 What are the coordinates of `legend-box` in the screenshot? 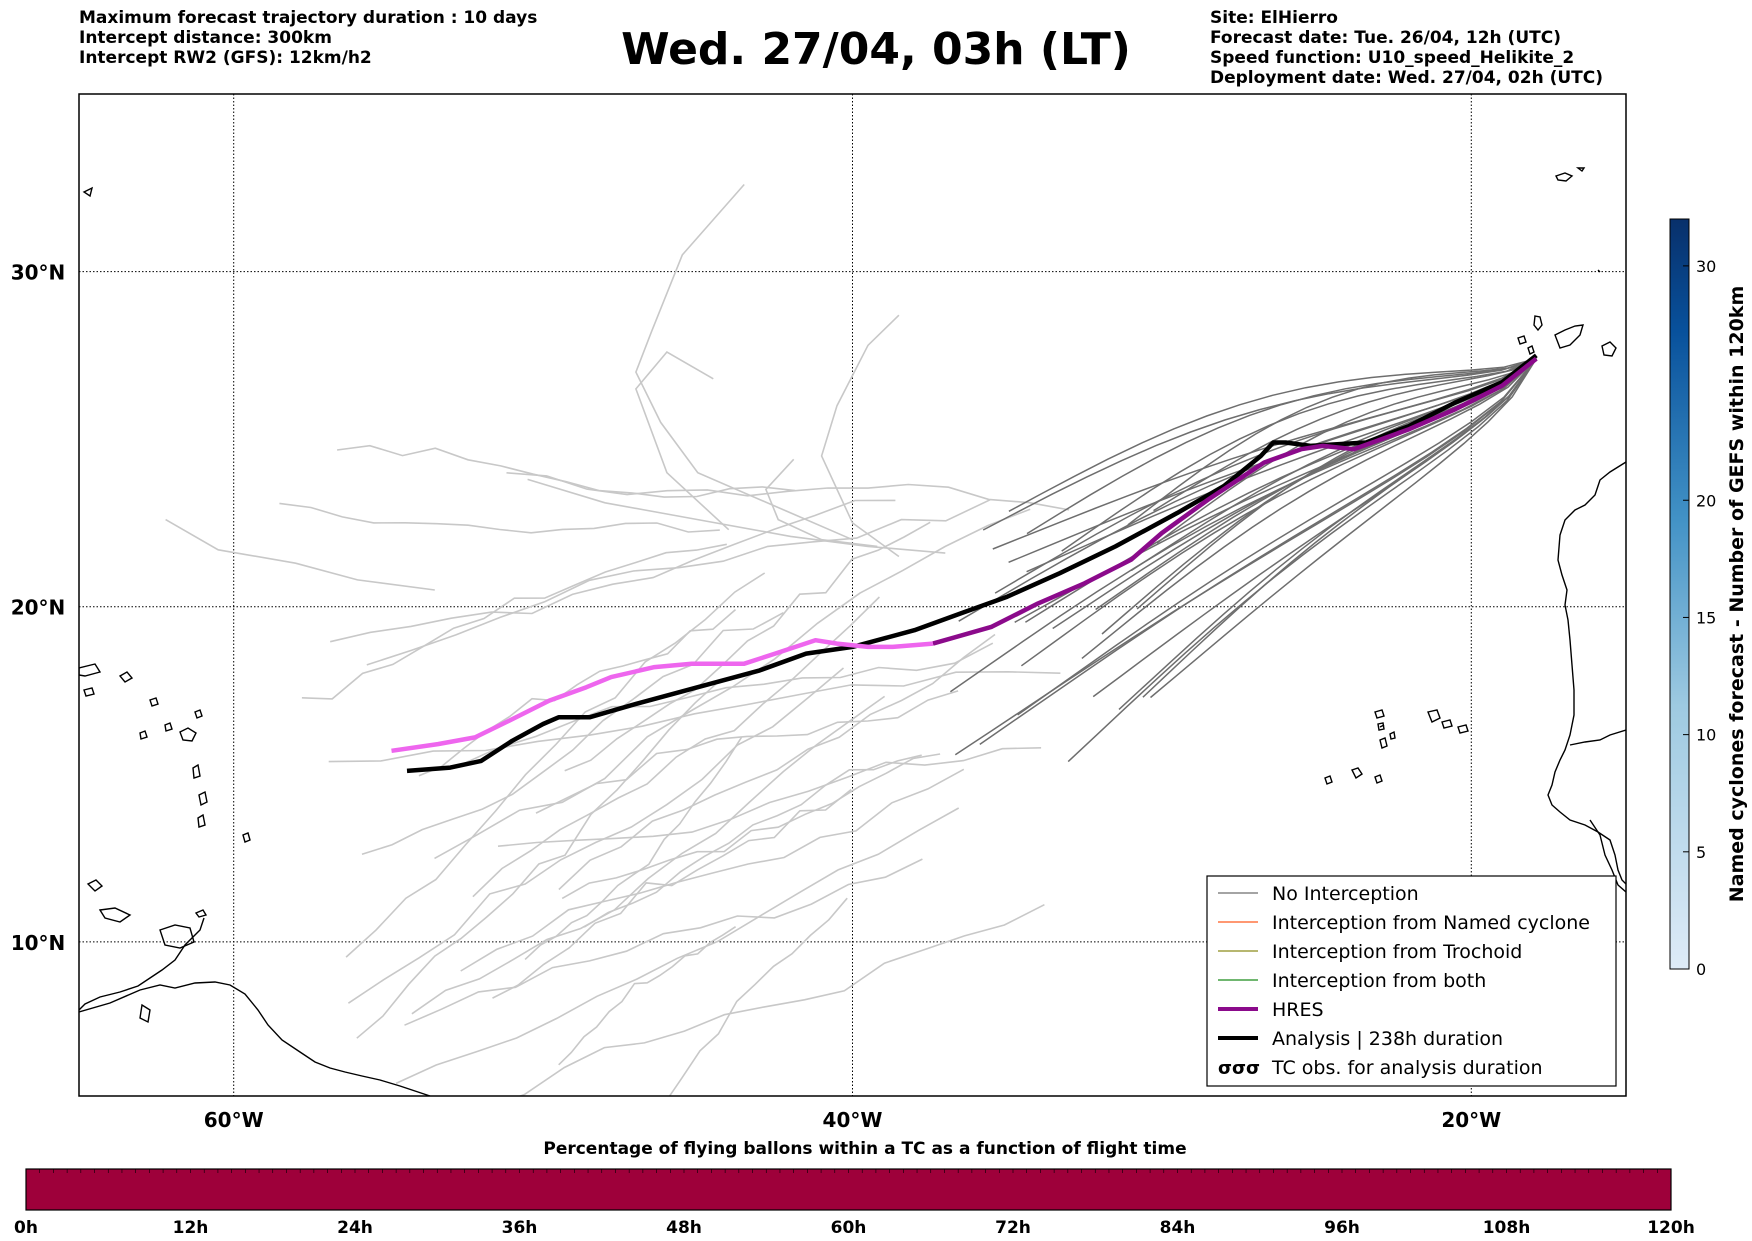 It's located at (1411, 981).